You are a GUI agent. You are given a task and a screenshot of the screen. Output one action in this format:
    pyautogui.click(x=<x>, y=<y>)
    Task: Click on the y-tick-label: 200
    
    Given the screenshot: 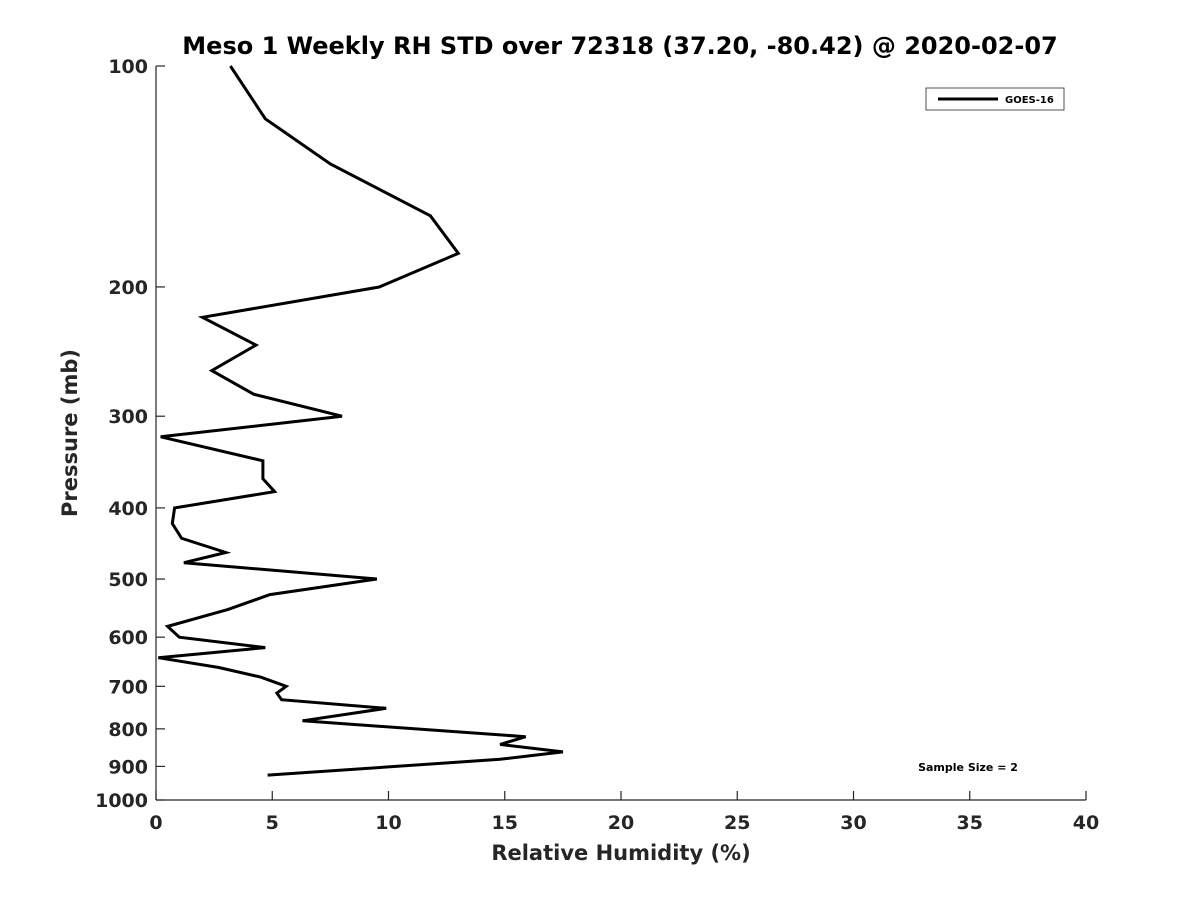 What is the action you would take?
    pyautogui.click(x=128, y=288)
    